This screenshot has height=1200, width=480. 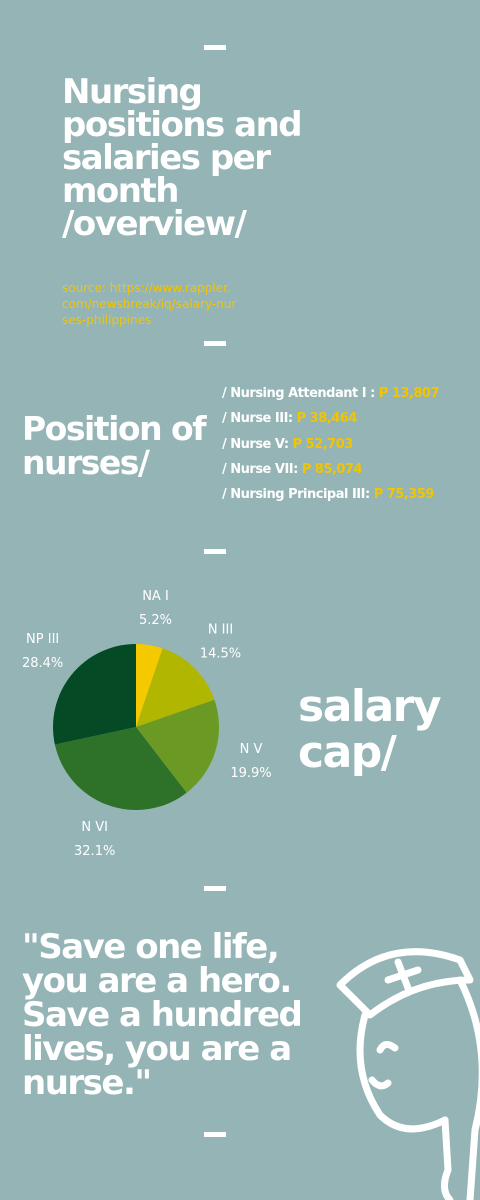 I want to click on salary-item: / Nurse III: P 38,464, so click(x=289, y=418).